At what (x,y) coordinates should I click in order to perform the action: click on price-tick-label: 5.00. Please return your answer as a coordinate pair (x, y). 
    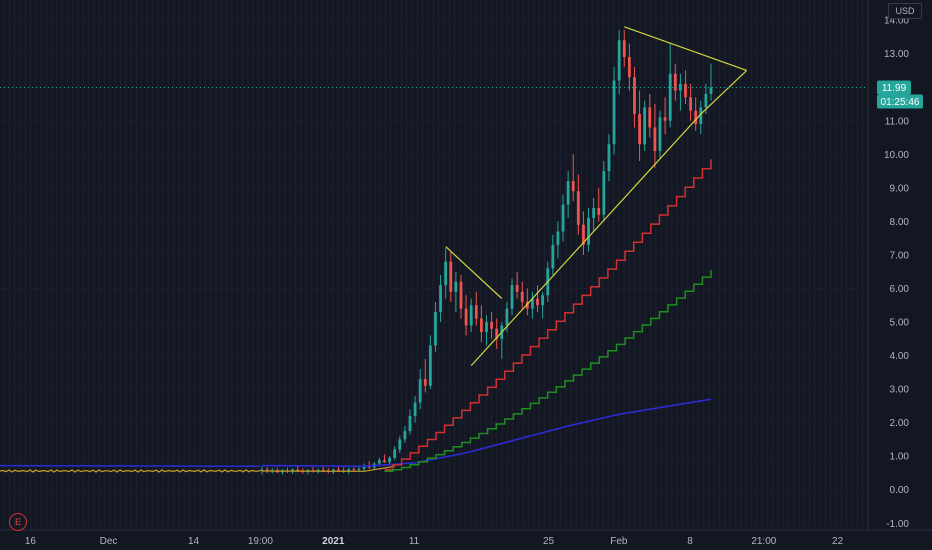
    Looking at the image, I should click on (900, 323).